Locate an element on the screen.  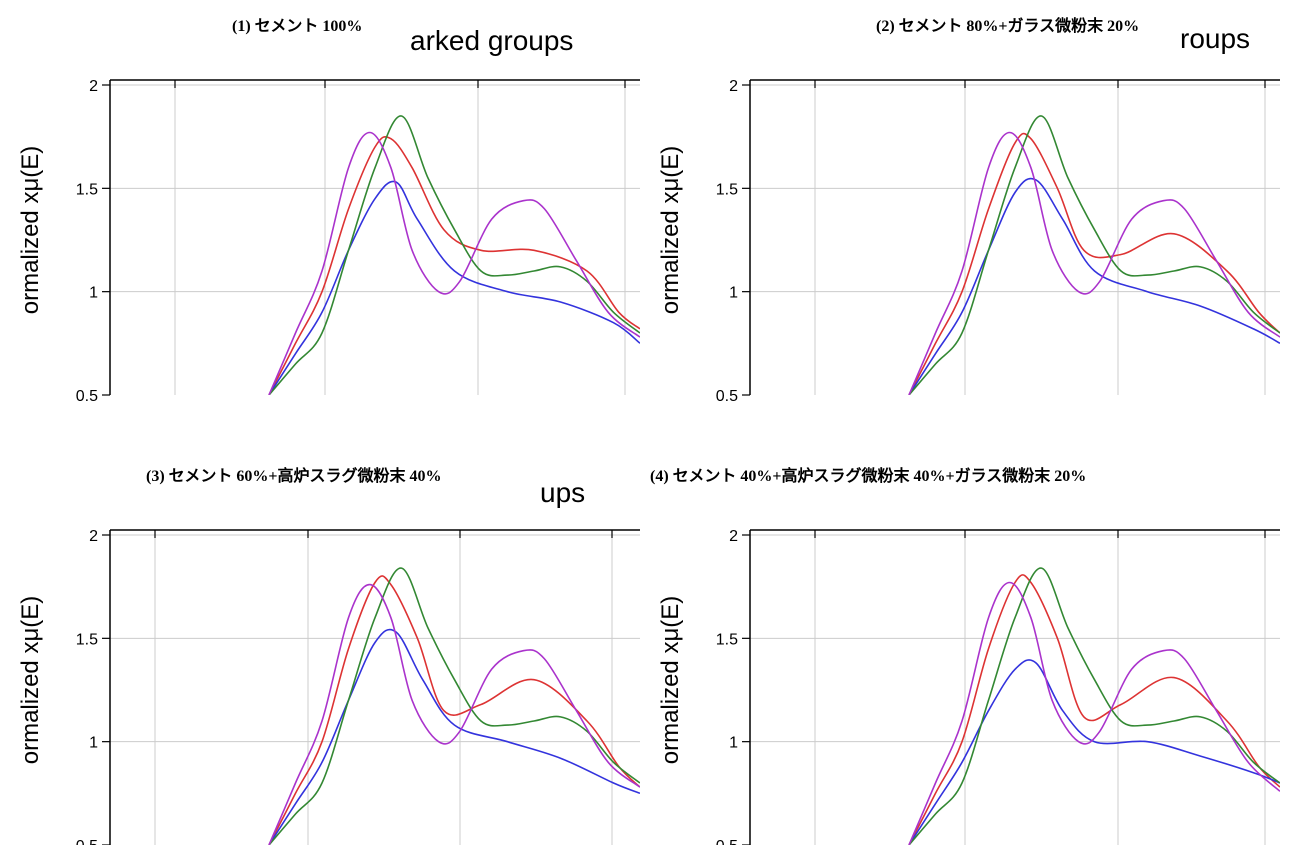
panel-caption: (1) セメント 100% is located at coordinates (297, 26).